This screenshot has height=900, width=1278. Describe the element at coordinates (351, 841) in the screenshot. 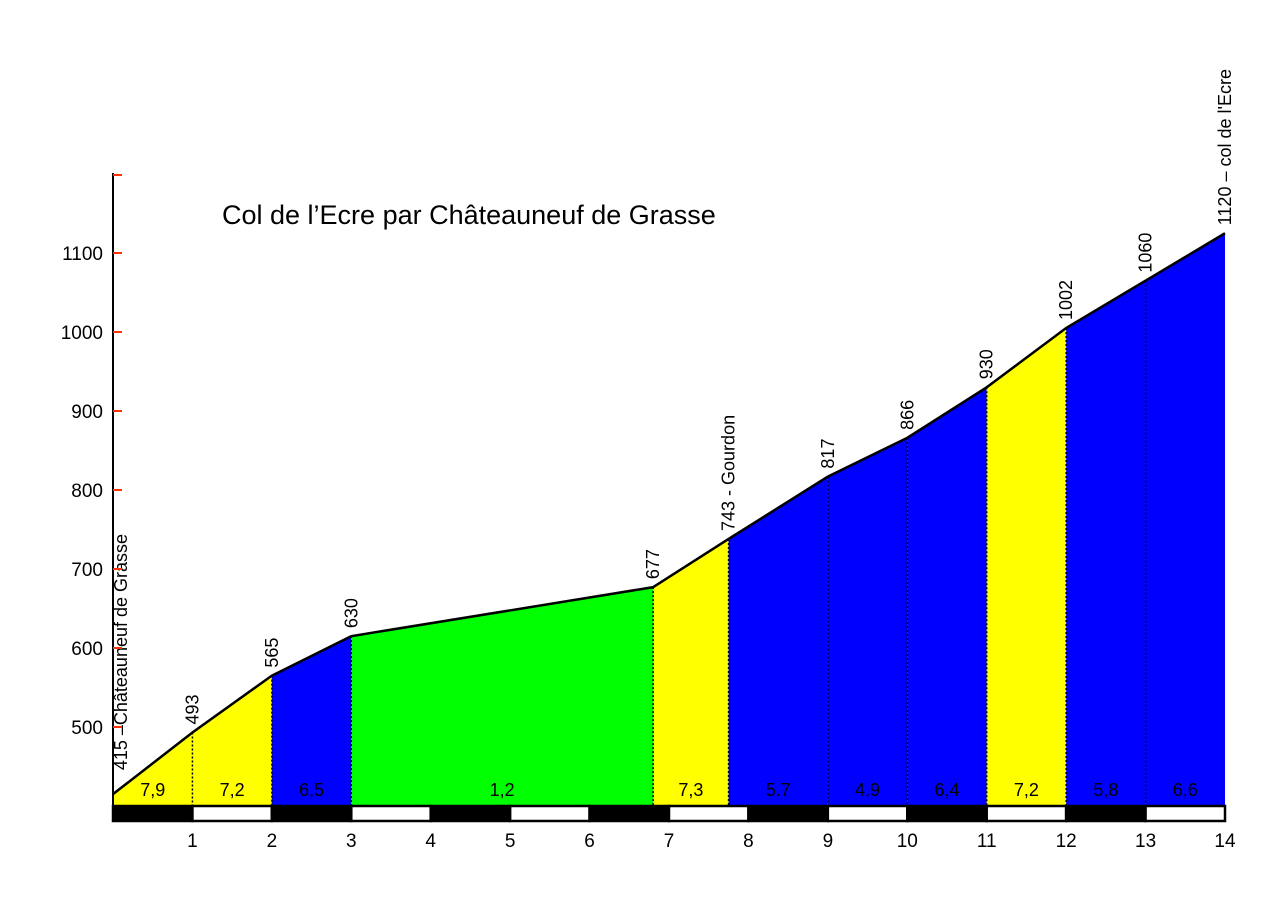

I see `x-tick-label: 3` at that location.